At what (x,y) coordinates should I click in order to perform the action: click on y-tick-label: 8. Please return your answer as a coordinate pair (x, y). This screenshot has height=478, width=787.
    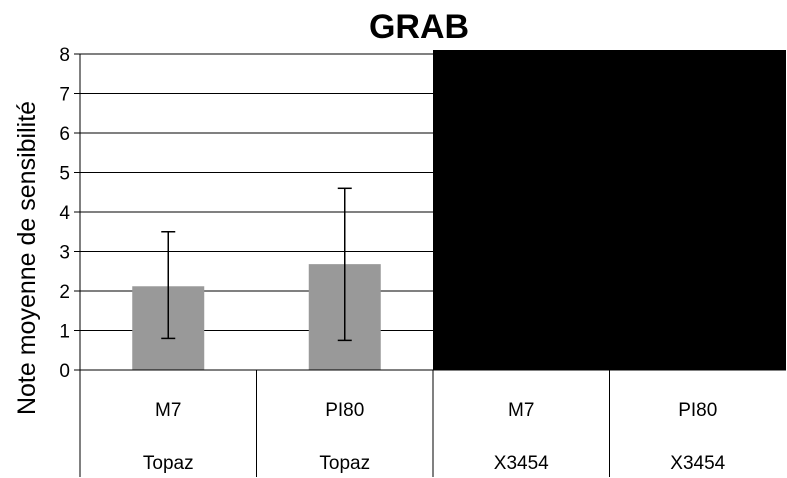
    Looking at the image, I should click on (64, 55).